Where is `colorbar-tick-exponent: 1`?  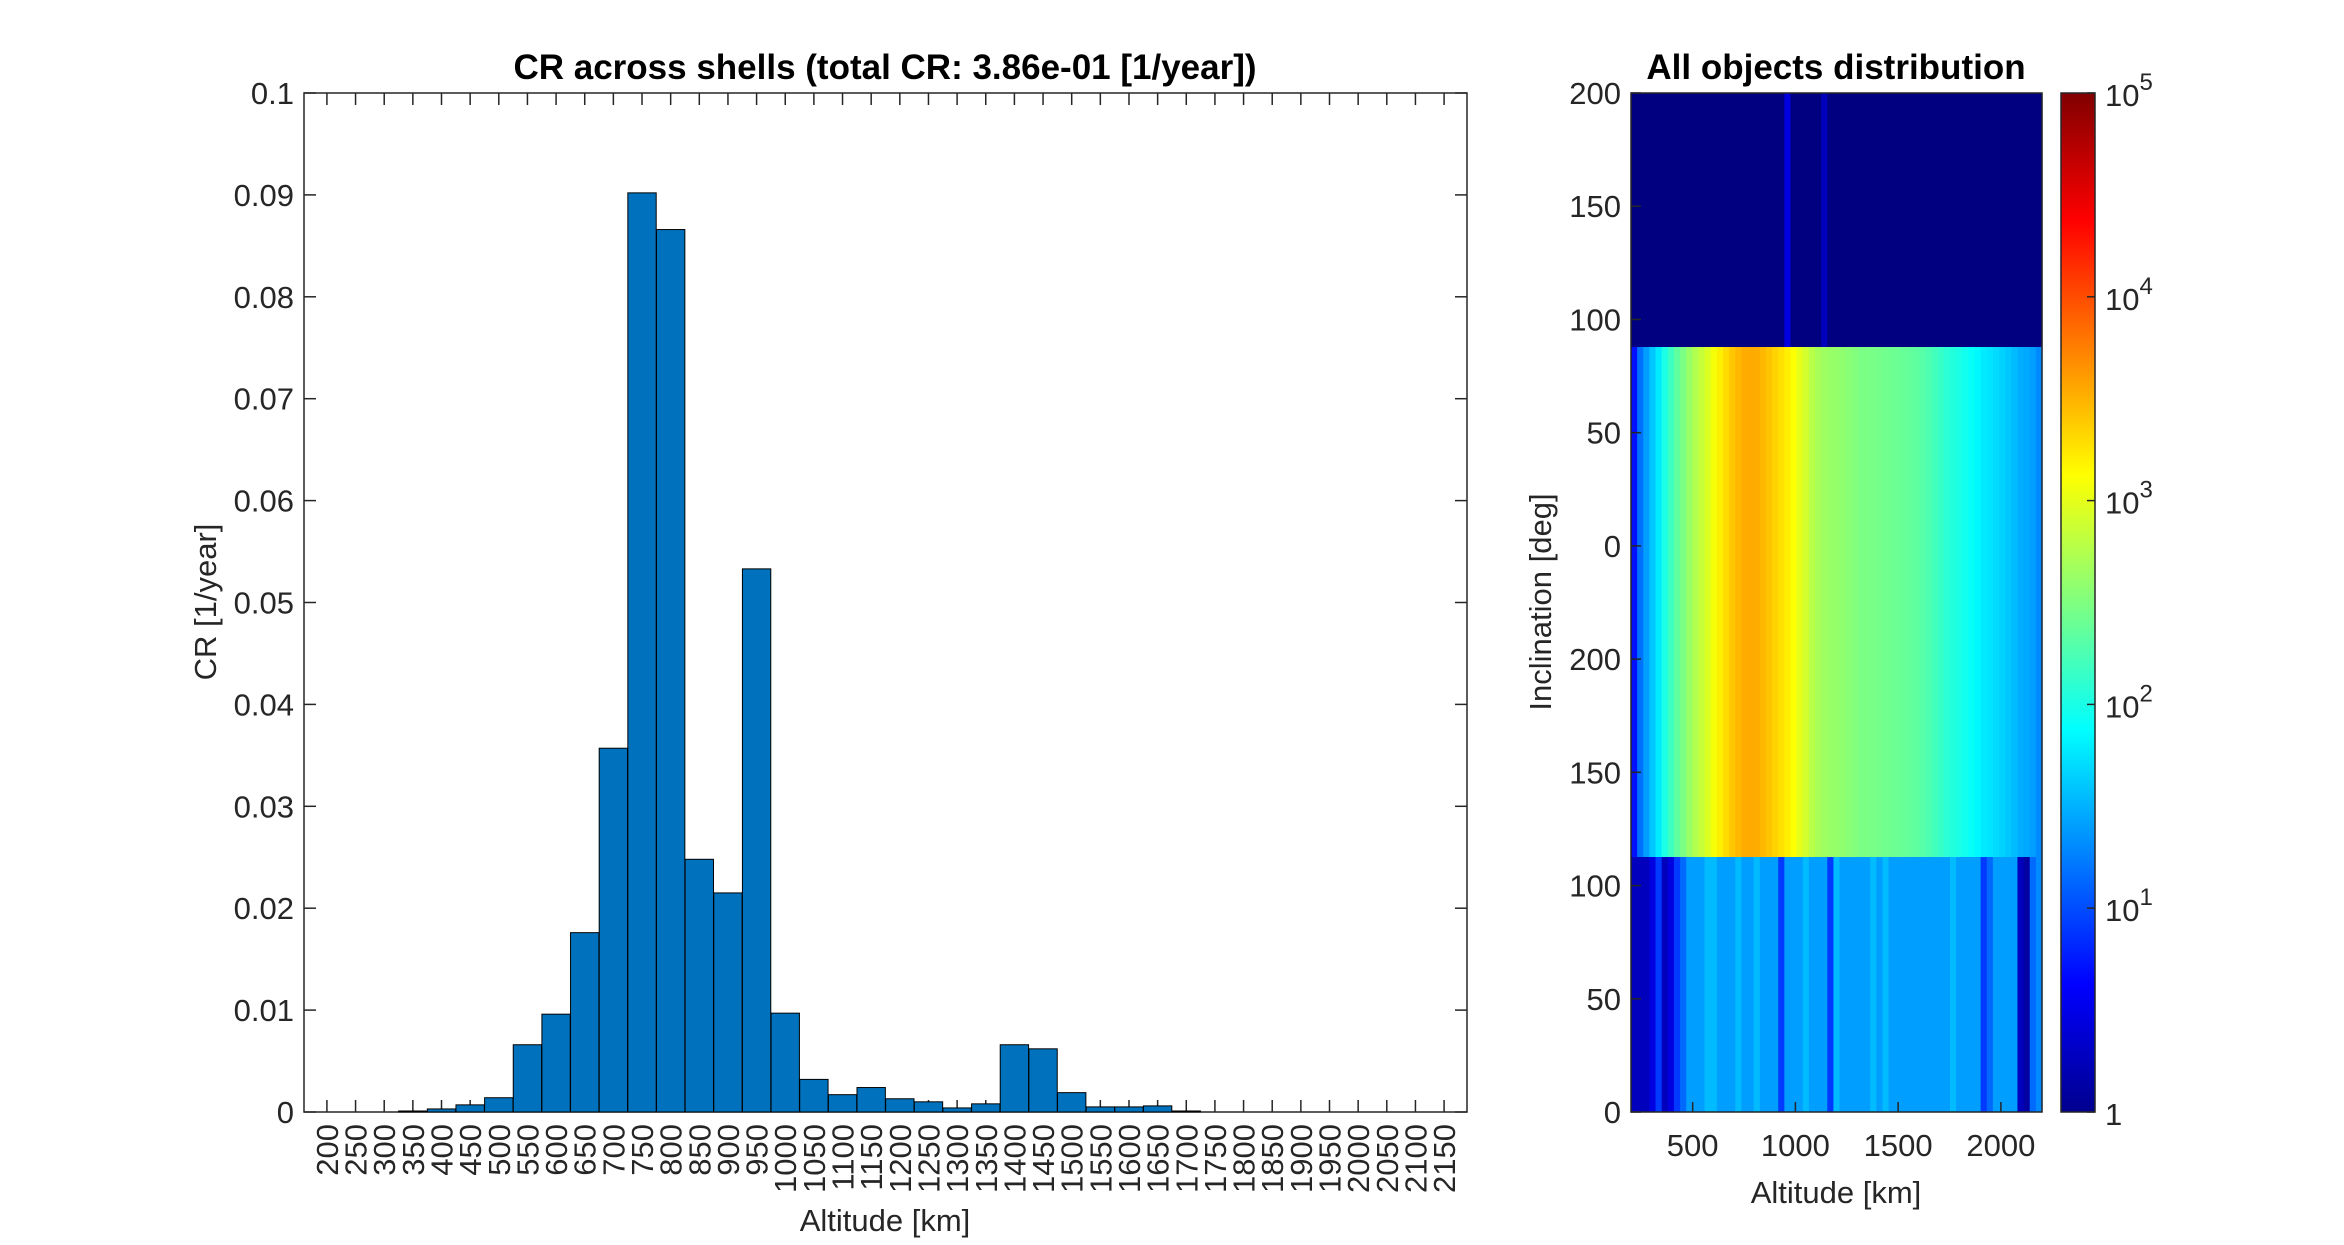
colorbar-tick-exponent: 1 is located at coordinates (2145, 897).